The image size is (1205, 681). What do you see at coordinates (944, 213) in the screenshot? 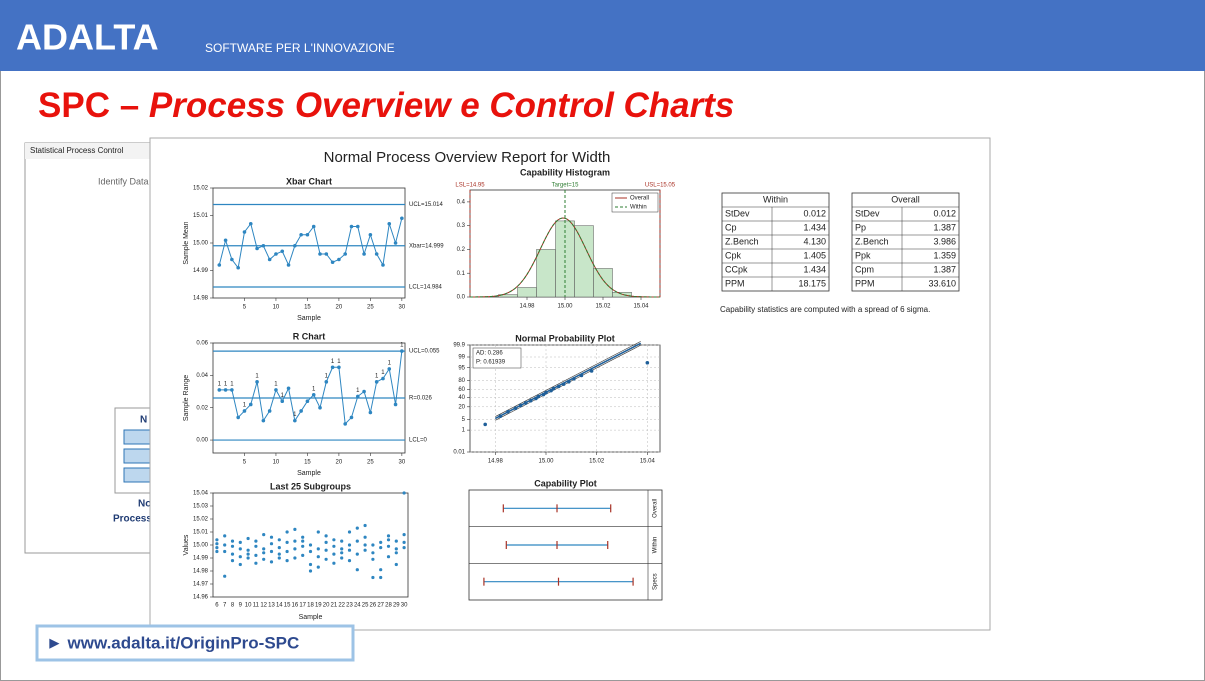
I see `table-cell: 0.012` at bounding box center [944, 213].